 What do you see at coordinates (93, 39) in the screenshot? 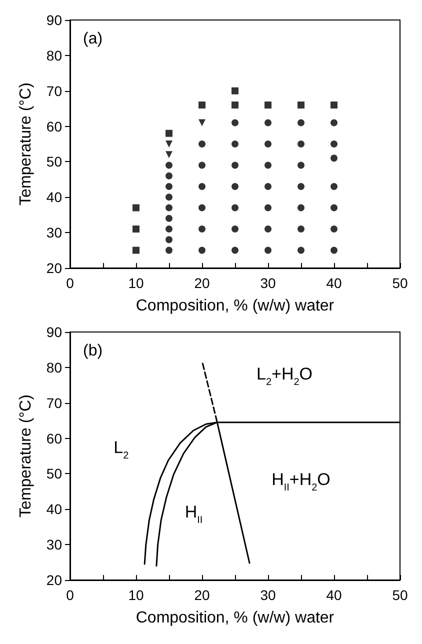
I see `text: (a)` at bounding box center [93, 39].